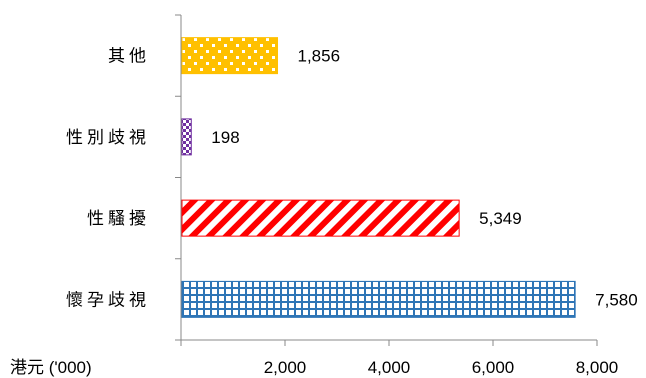 The image size is (646, 378). Describe the element at coordinates (225, 137) in the screenshot. I see `value-label: 198` at that location.